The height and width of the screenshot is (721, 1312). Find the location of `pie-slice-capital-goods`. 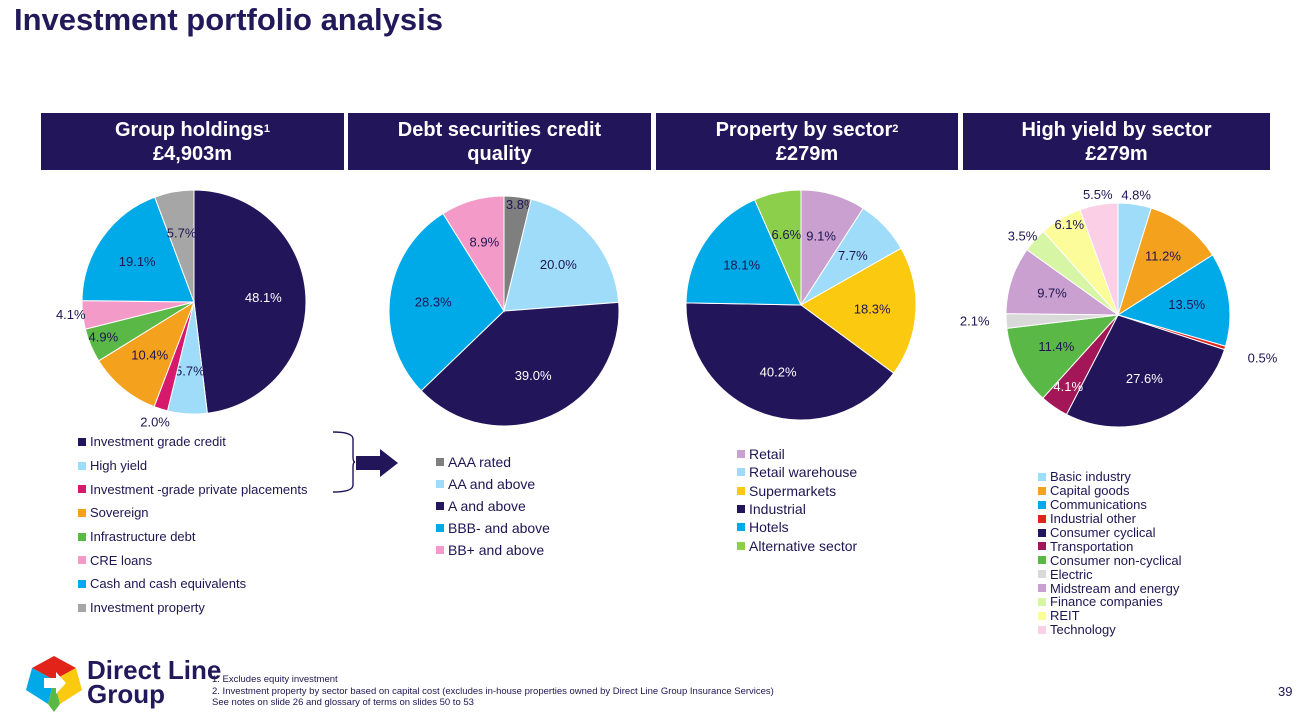

pie-slice-capital-goods is located at coordinates (1165, 262).